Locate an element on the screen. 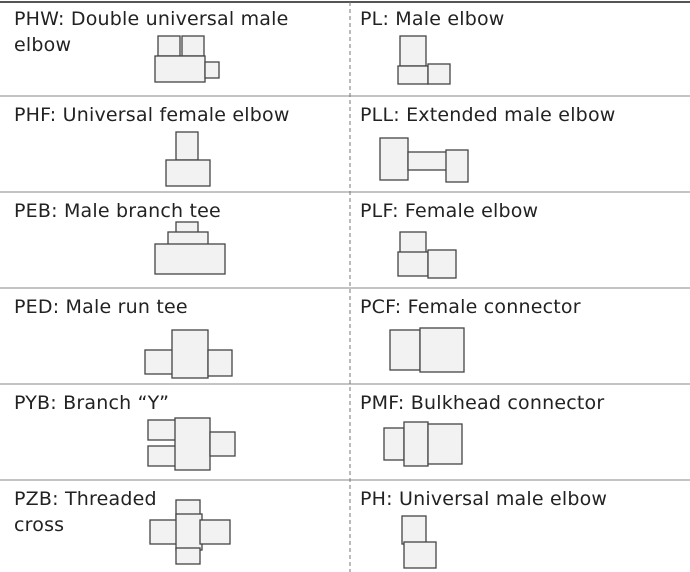 This screenshot has width=690, height=572. fitting-label: PED: Male run tee is located at coordinates (101, 307).